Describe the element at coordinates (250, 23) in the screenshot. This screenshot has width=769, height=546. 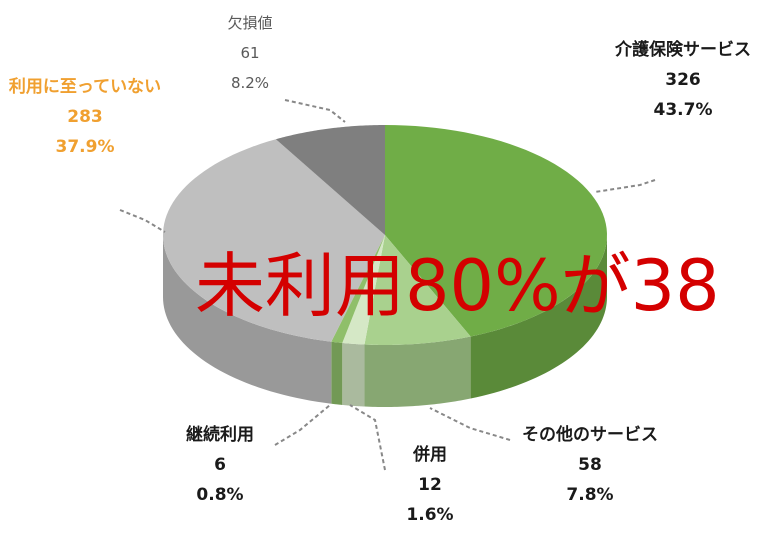
I see `category-label: 欠損値` at that location.